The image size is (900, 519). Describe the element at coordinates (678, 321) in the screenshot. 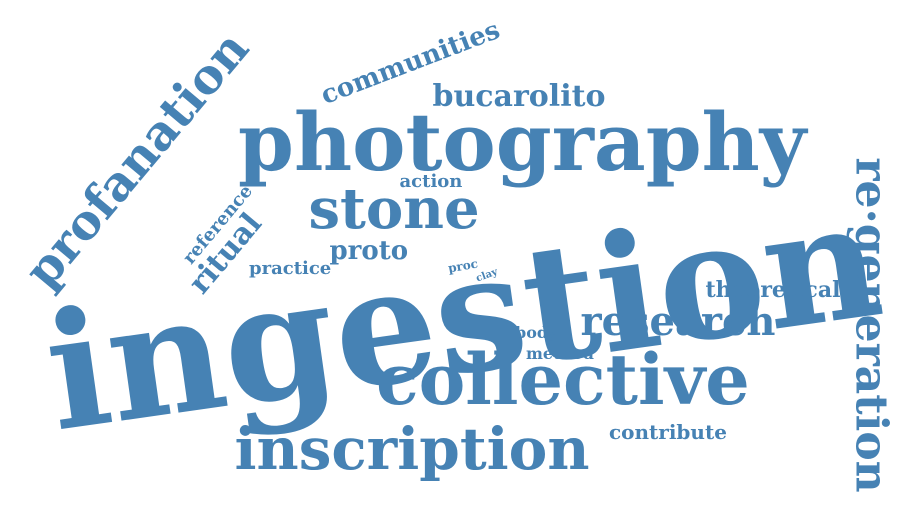

I see `word-research: research` at that location.